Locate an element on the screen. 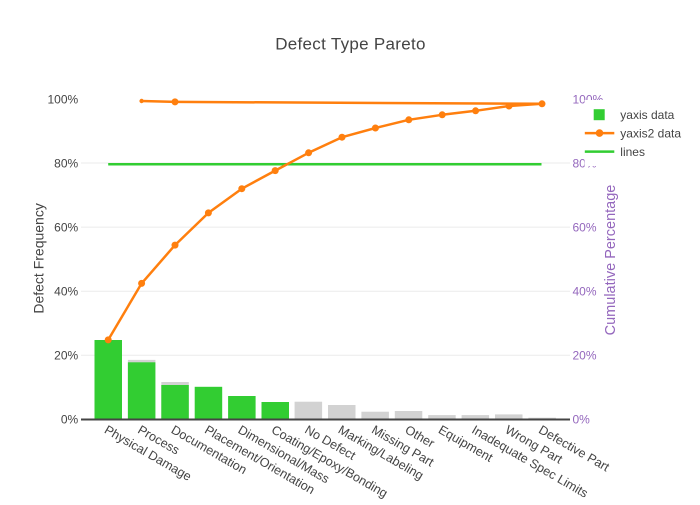 This screenshot has height=505, width=700. svg-text: Defect Type Pareto is located at coordinates (350, 44).